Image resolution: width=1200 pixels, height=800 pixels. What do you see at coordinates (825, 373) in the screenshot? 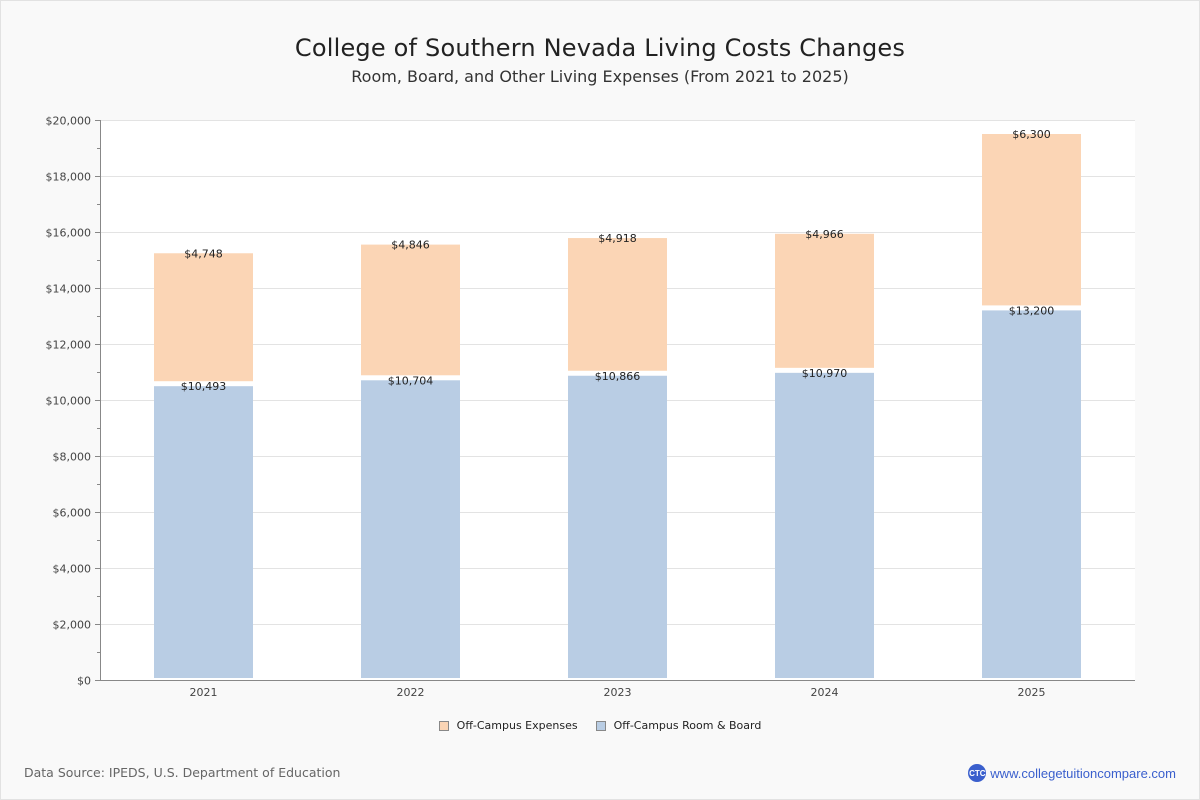
I see `data-label-room-board: $10,970` at bounding box center [825, 373].